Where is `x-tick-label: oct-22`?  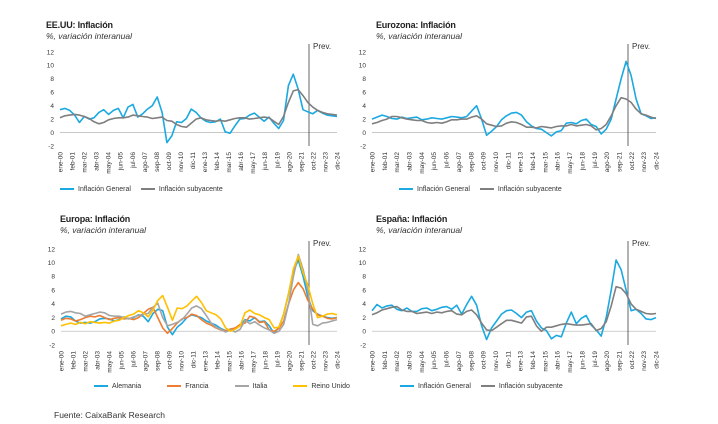 x-tick-label: oct-22 is located at coordinates (632, 161).